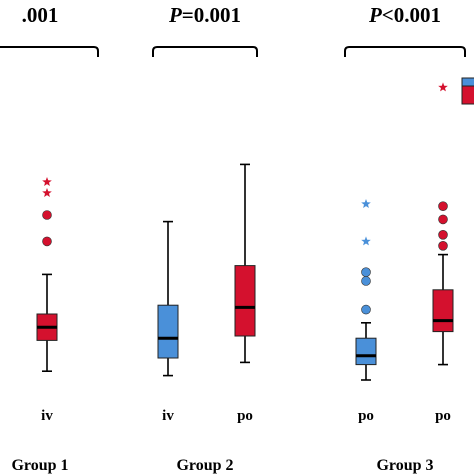 Image resolution: width=474 pixels, height=474 pixels. Describe the element at coordinates (467, 82) in the screenshot. I see `clipped-box-edge-iv` at that location.